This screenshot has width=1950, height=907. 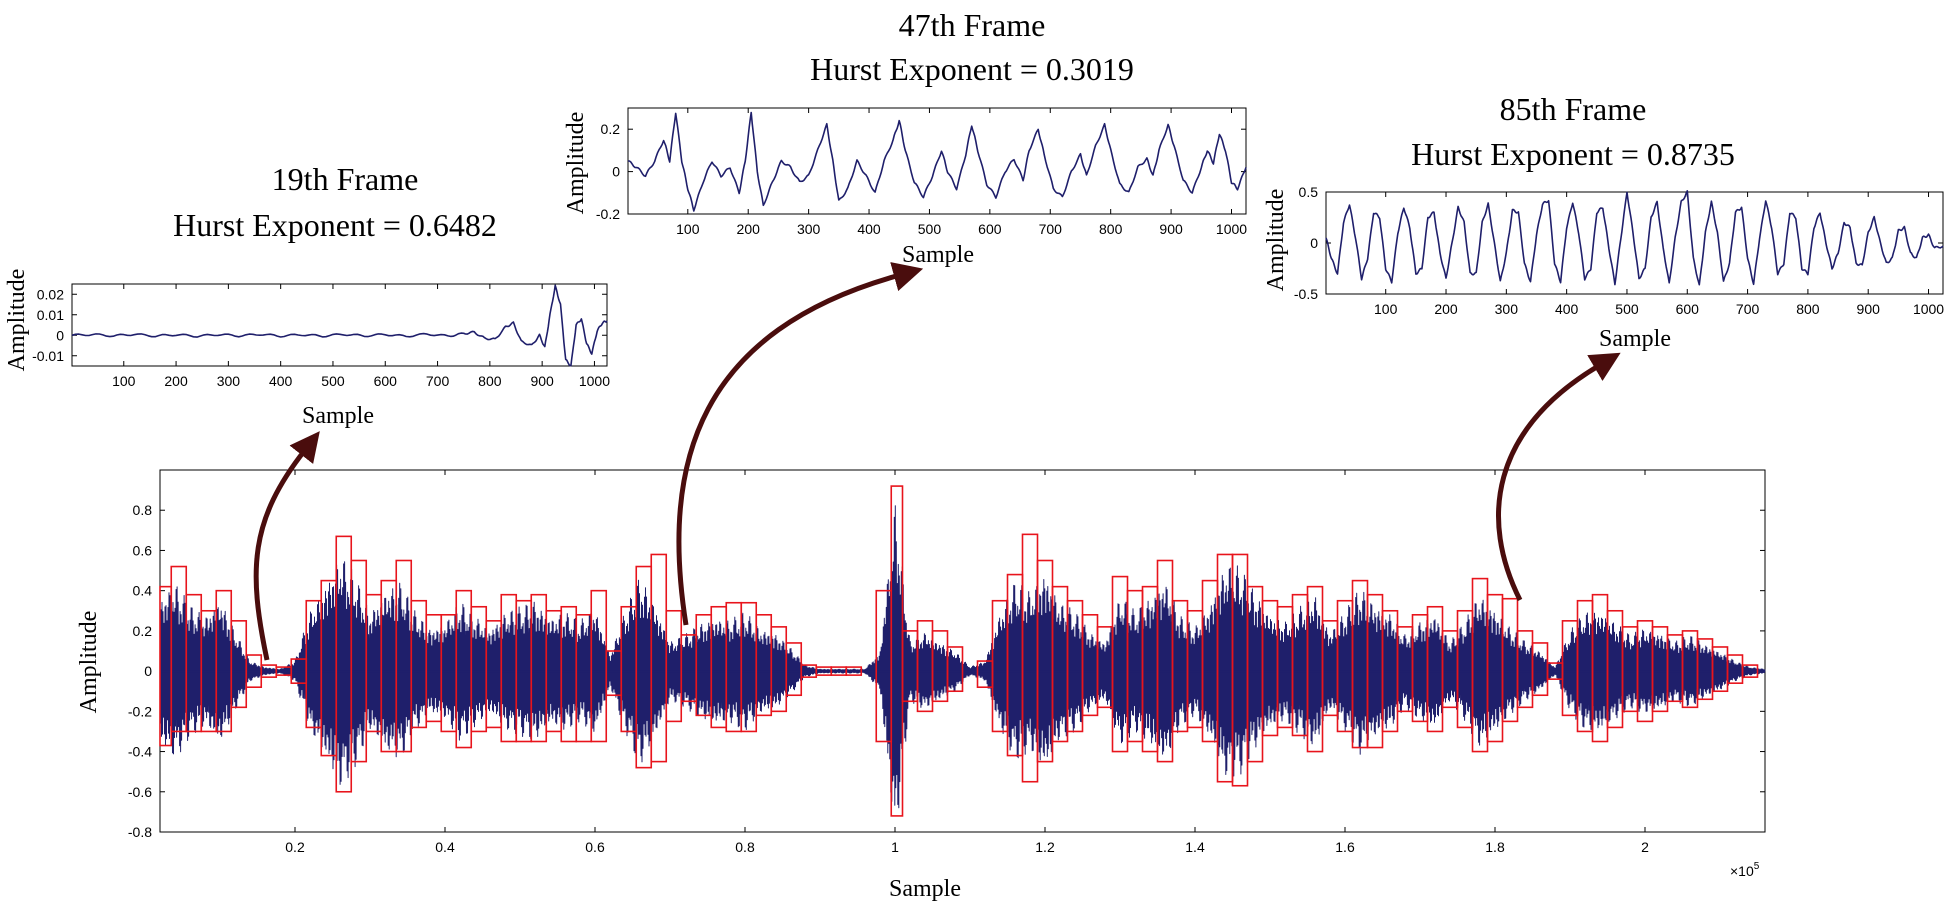 I want to click on frame85-xtick-label: 200, so click(x=1446, y=309).